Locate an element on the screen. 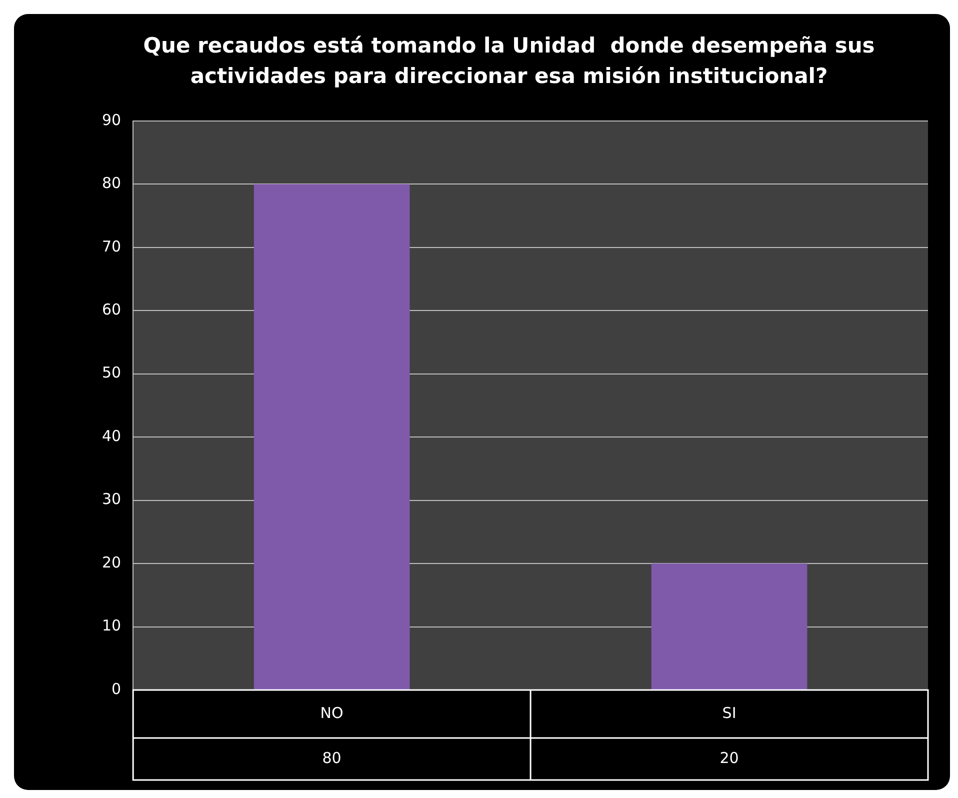 The image size is (958, 798). y-tick-label: 60 is located at coordinates (112, 309).